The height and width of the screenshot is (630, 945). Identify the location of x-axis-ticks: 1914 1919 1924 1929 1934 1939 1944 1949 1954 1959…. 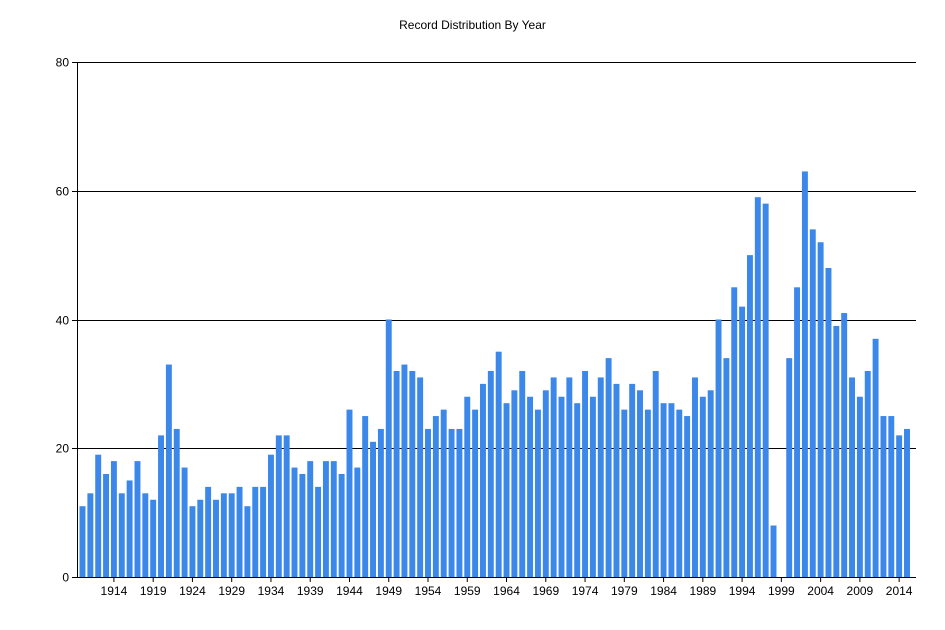
(507, 587).